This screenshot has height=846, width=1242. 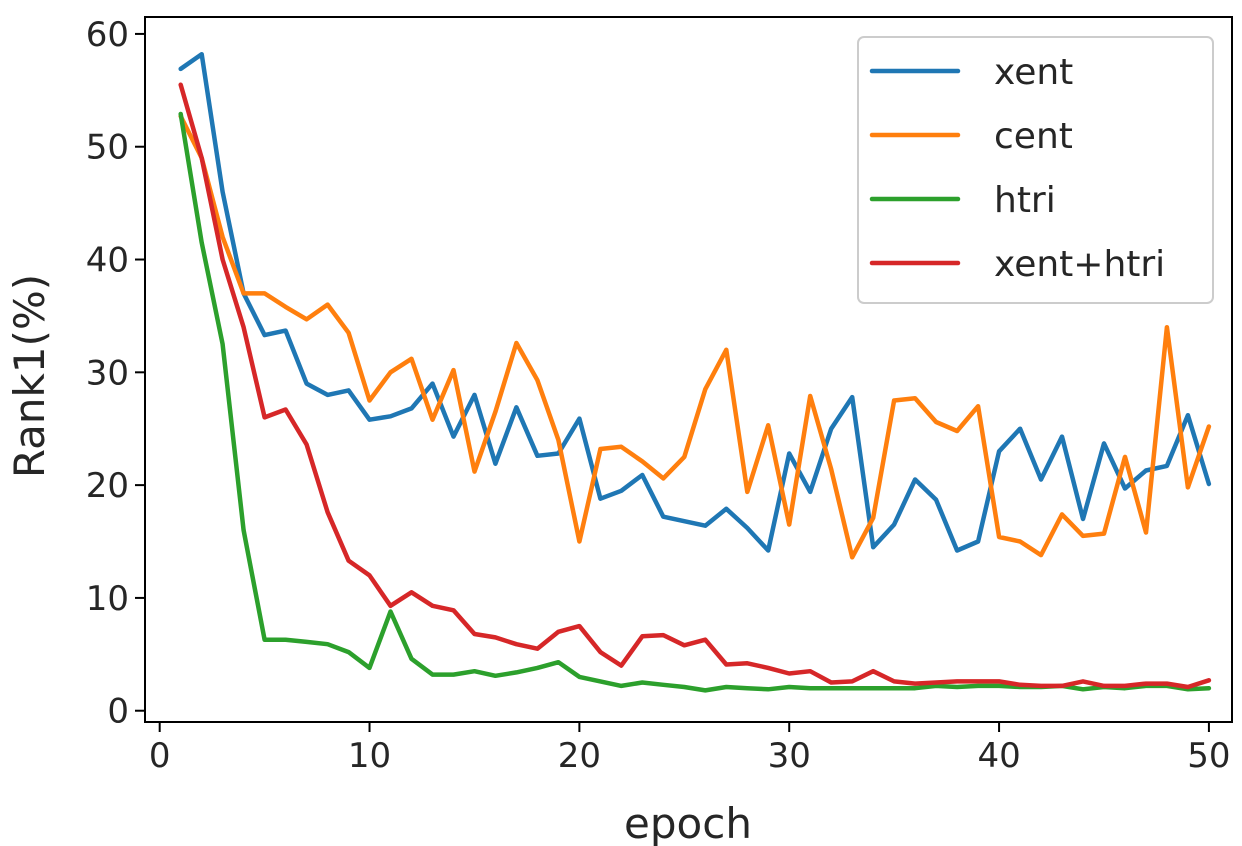 I want to click on x-tick-label: 50, so click(x=1208, y=756).